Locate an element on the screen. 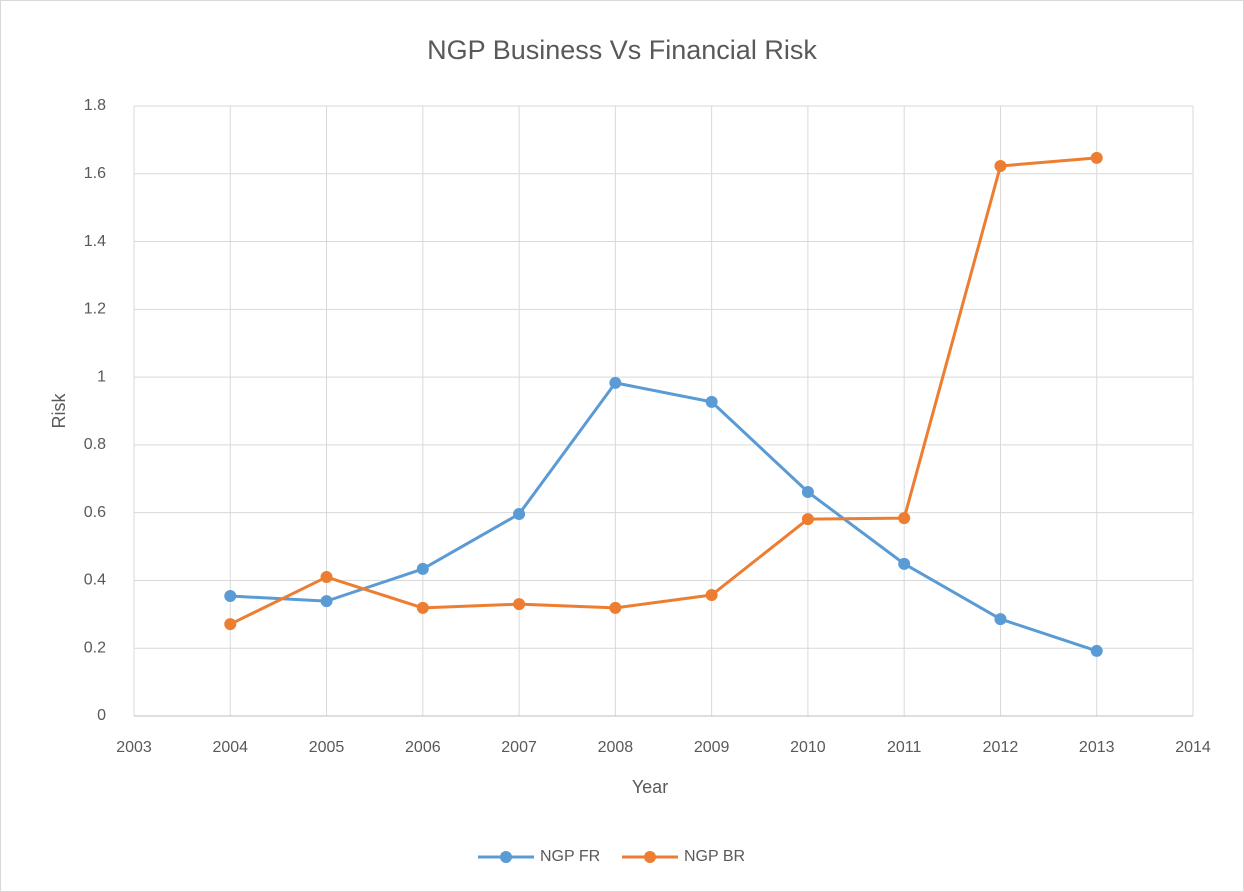 This screenshot has width=1244, height=892. chart-title: NGP Business Vs Financial Risk is located at coordinates (622, 50).